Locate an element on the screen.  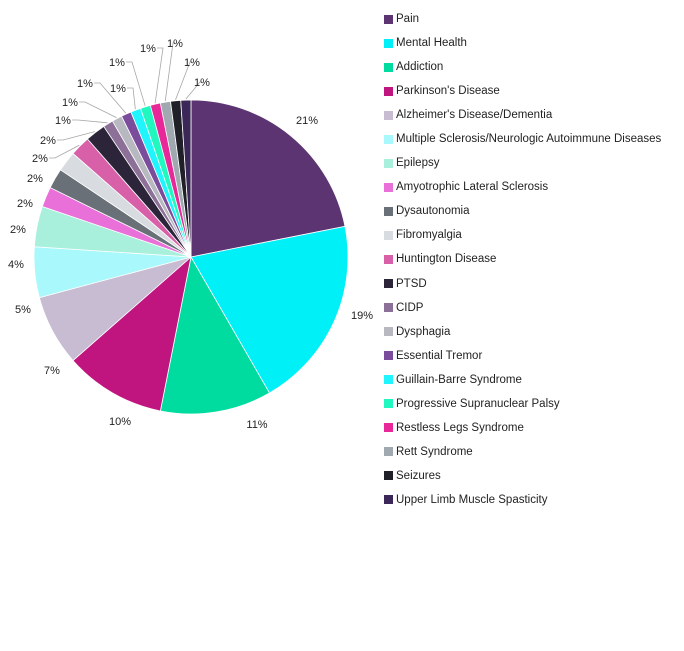
legend-label: Fibromyalgia is located at coordinates (429, 235).